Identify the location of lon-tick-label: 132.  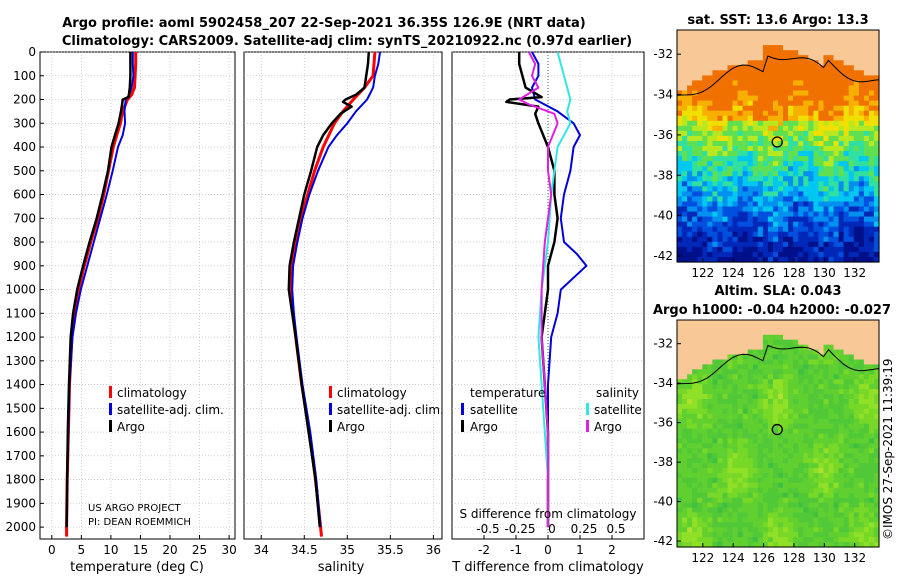
(854, 273).